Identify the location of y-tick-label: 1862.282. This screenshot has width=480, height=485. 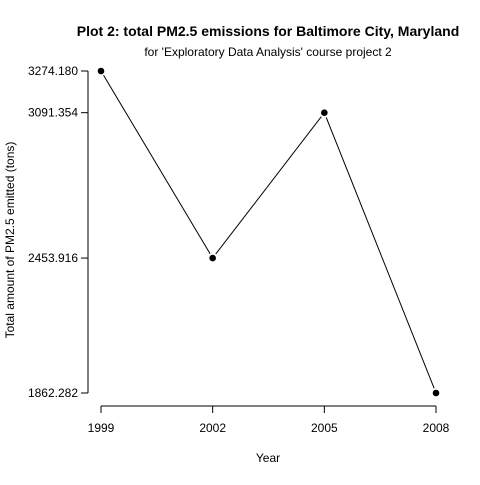
(53, 393).